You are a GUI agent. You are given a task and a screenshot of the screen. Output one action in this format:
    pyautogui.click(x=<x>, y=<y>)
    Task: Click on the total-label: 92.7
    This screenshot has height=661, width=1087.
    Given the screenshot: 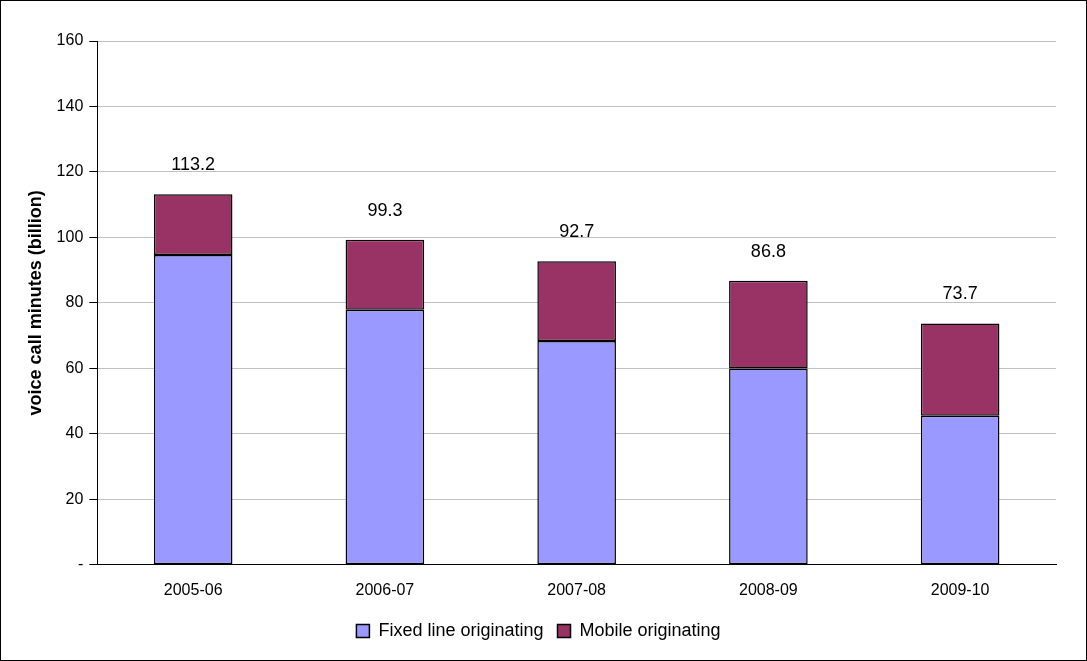 What is the action you would take?
    pyautogui.click(x=577, y=231)
    